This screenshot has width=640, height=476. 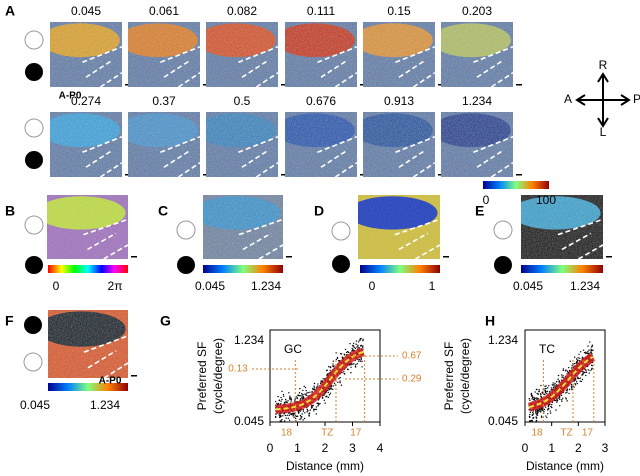 What do you see at coordinates (86, 11) in the screenshot?
I see `frequency-label: 0.045` at bounding box center [86, 11].